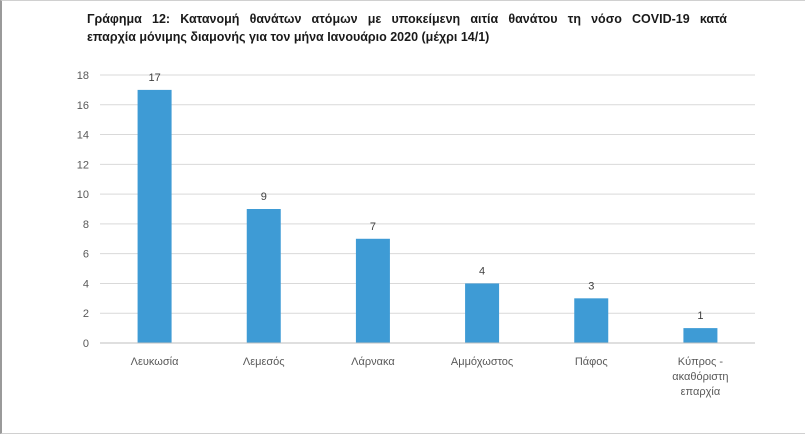 The width and height of the screenshot is (805, 434). What do you see at coordinates (482, 362) in the screenshot?
I see `x-tick-label: Αμμόχωστος` at bounding box center [482, 362].